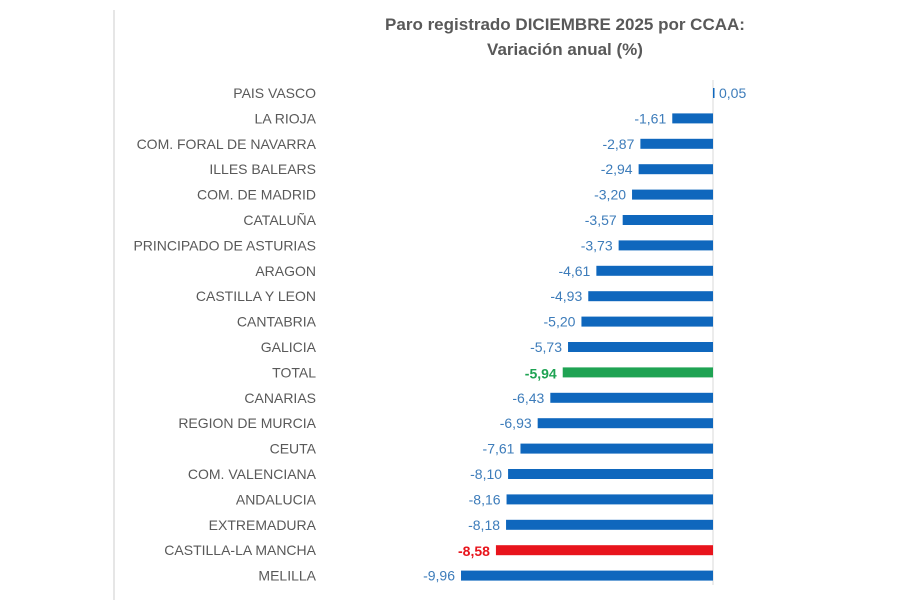 This screenshot has width=900, height=600. I want to click on category-label: LA RIOJA, so click(286, 118).